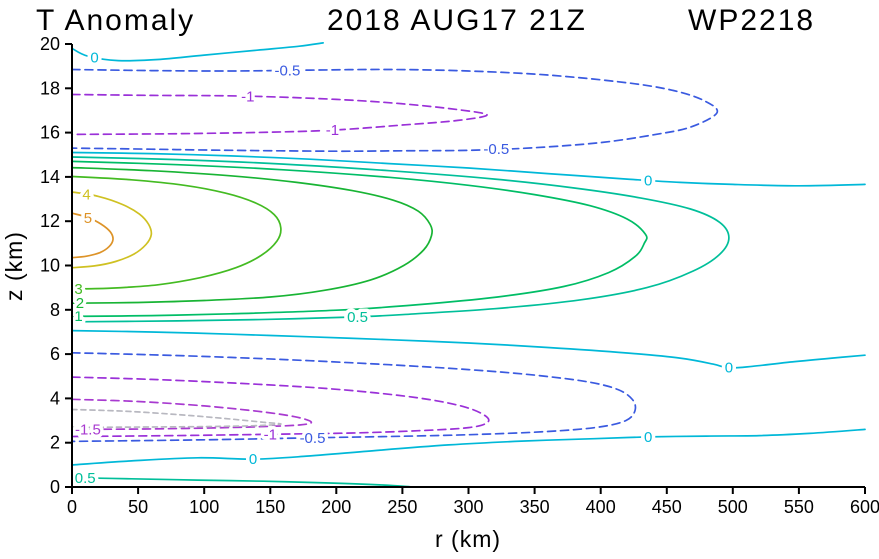  What do you see at coordinates (50, 177) in the screenshot?
I see `y-tick-label: 14` at bounding box center [50, 177].